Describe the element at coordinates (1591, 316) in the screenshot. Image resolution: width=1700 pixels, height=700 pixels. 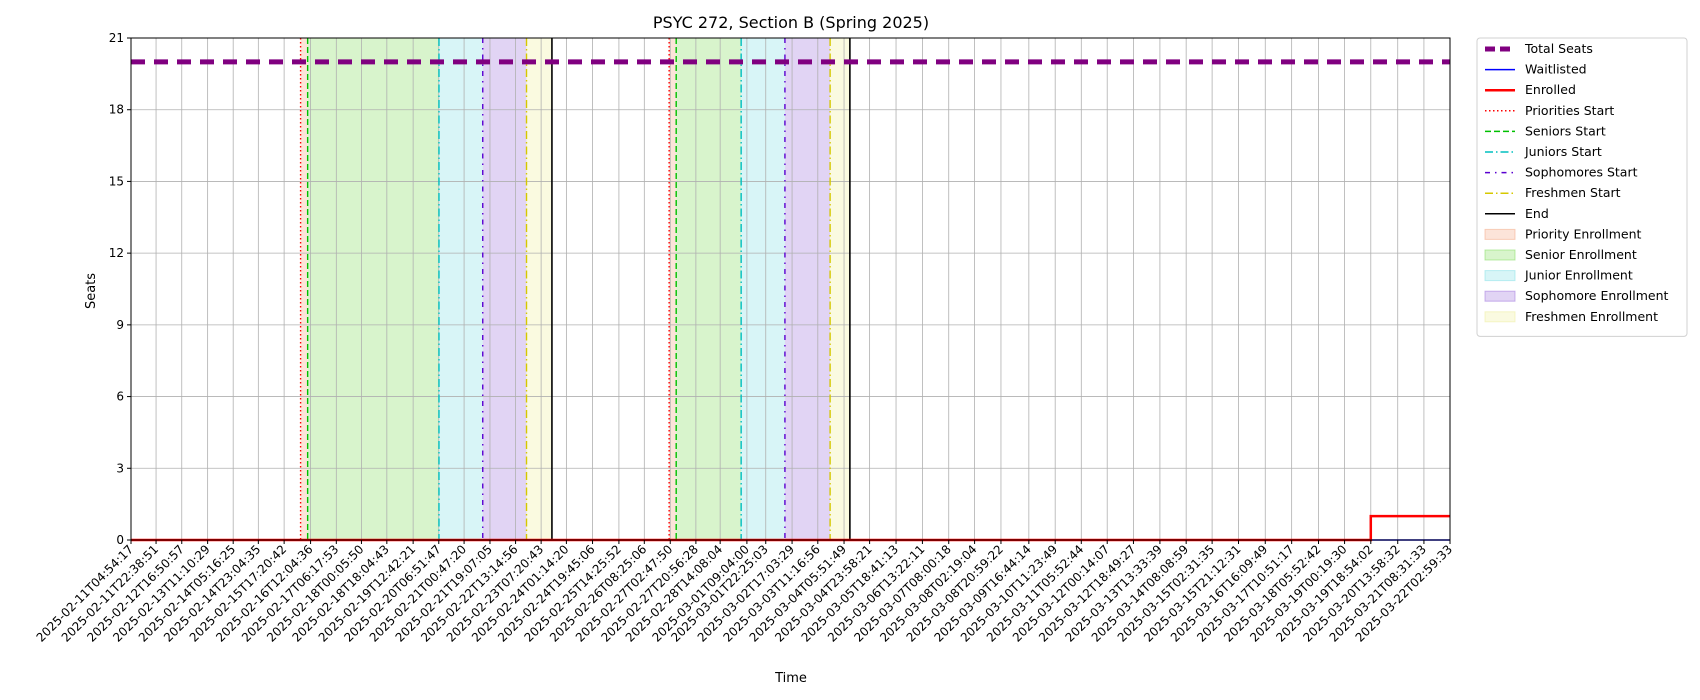
I see `legend-label: Freshmen Enrollment` at that location.